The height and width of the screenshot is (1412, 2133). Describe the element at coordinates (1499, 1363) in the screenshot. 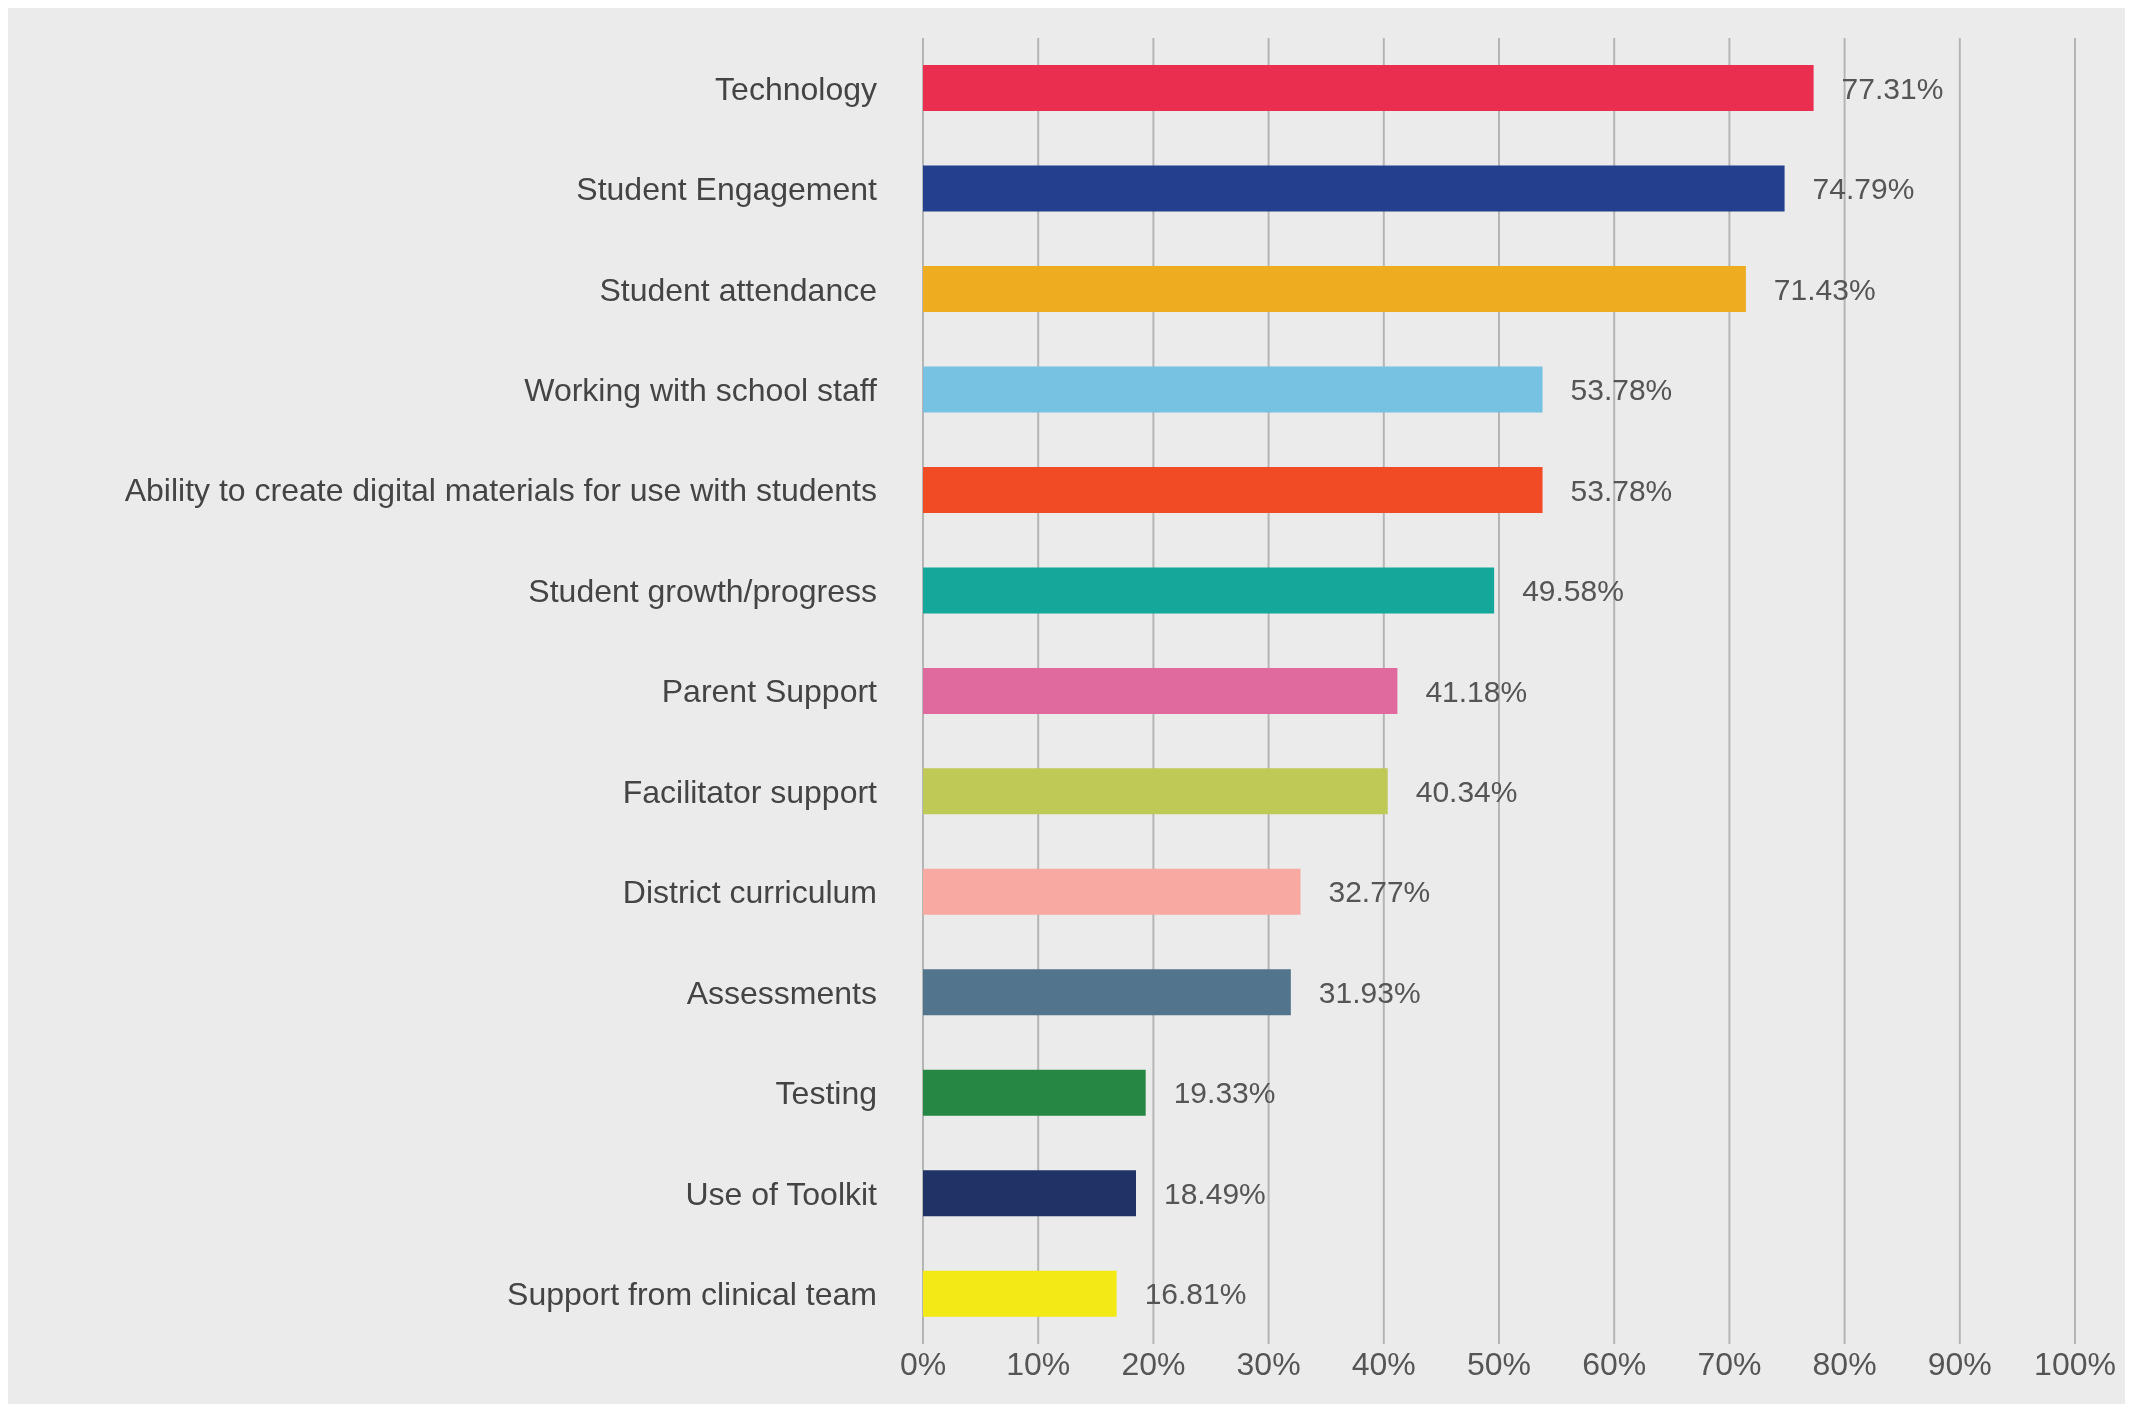

I see `x-tick-label: 50%` at that location.